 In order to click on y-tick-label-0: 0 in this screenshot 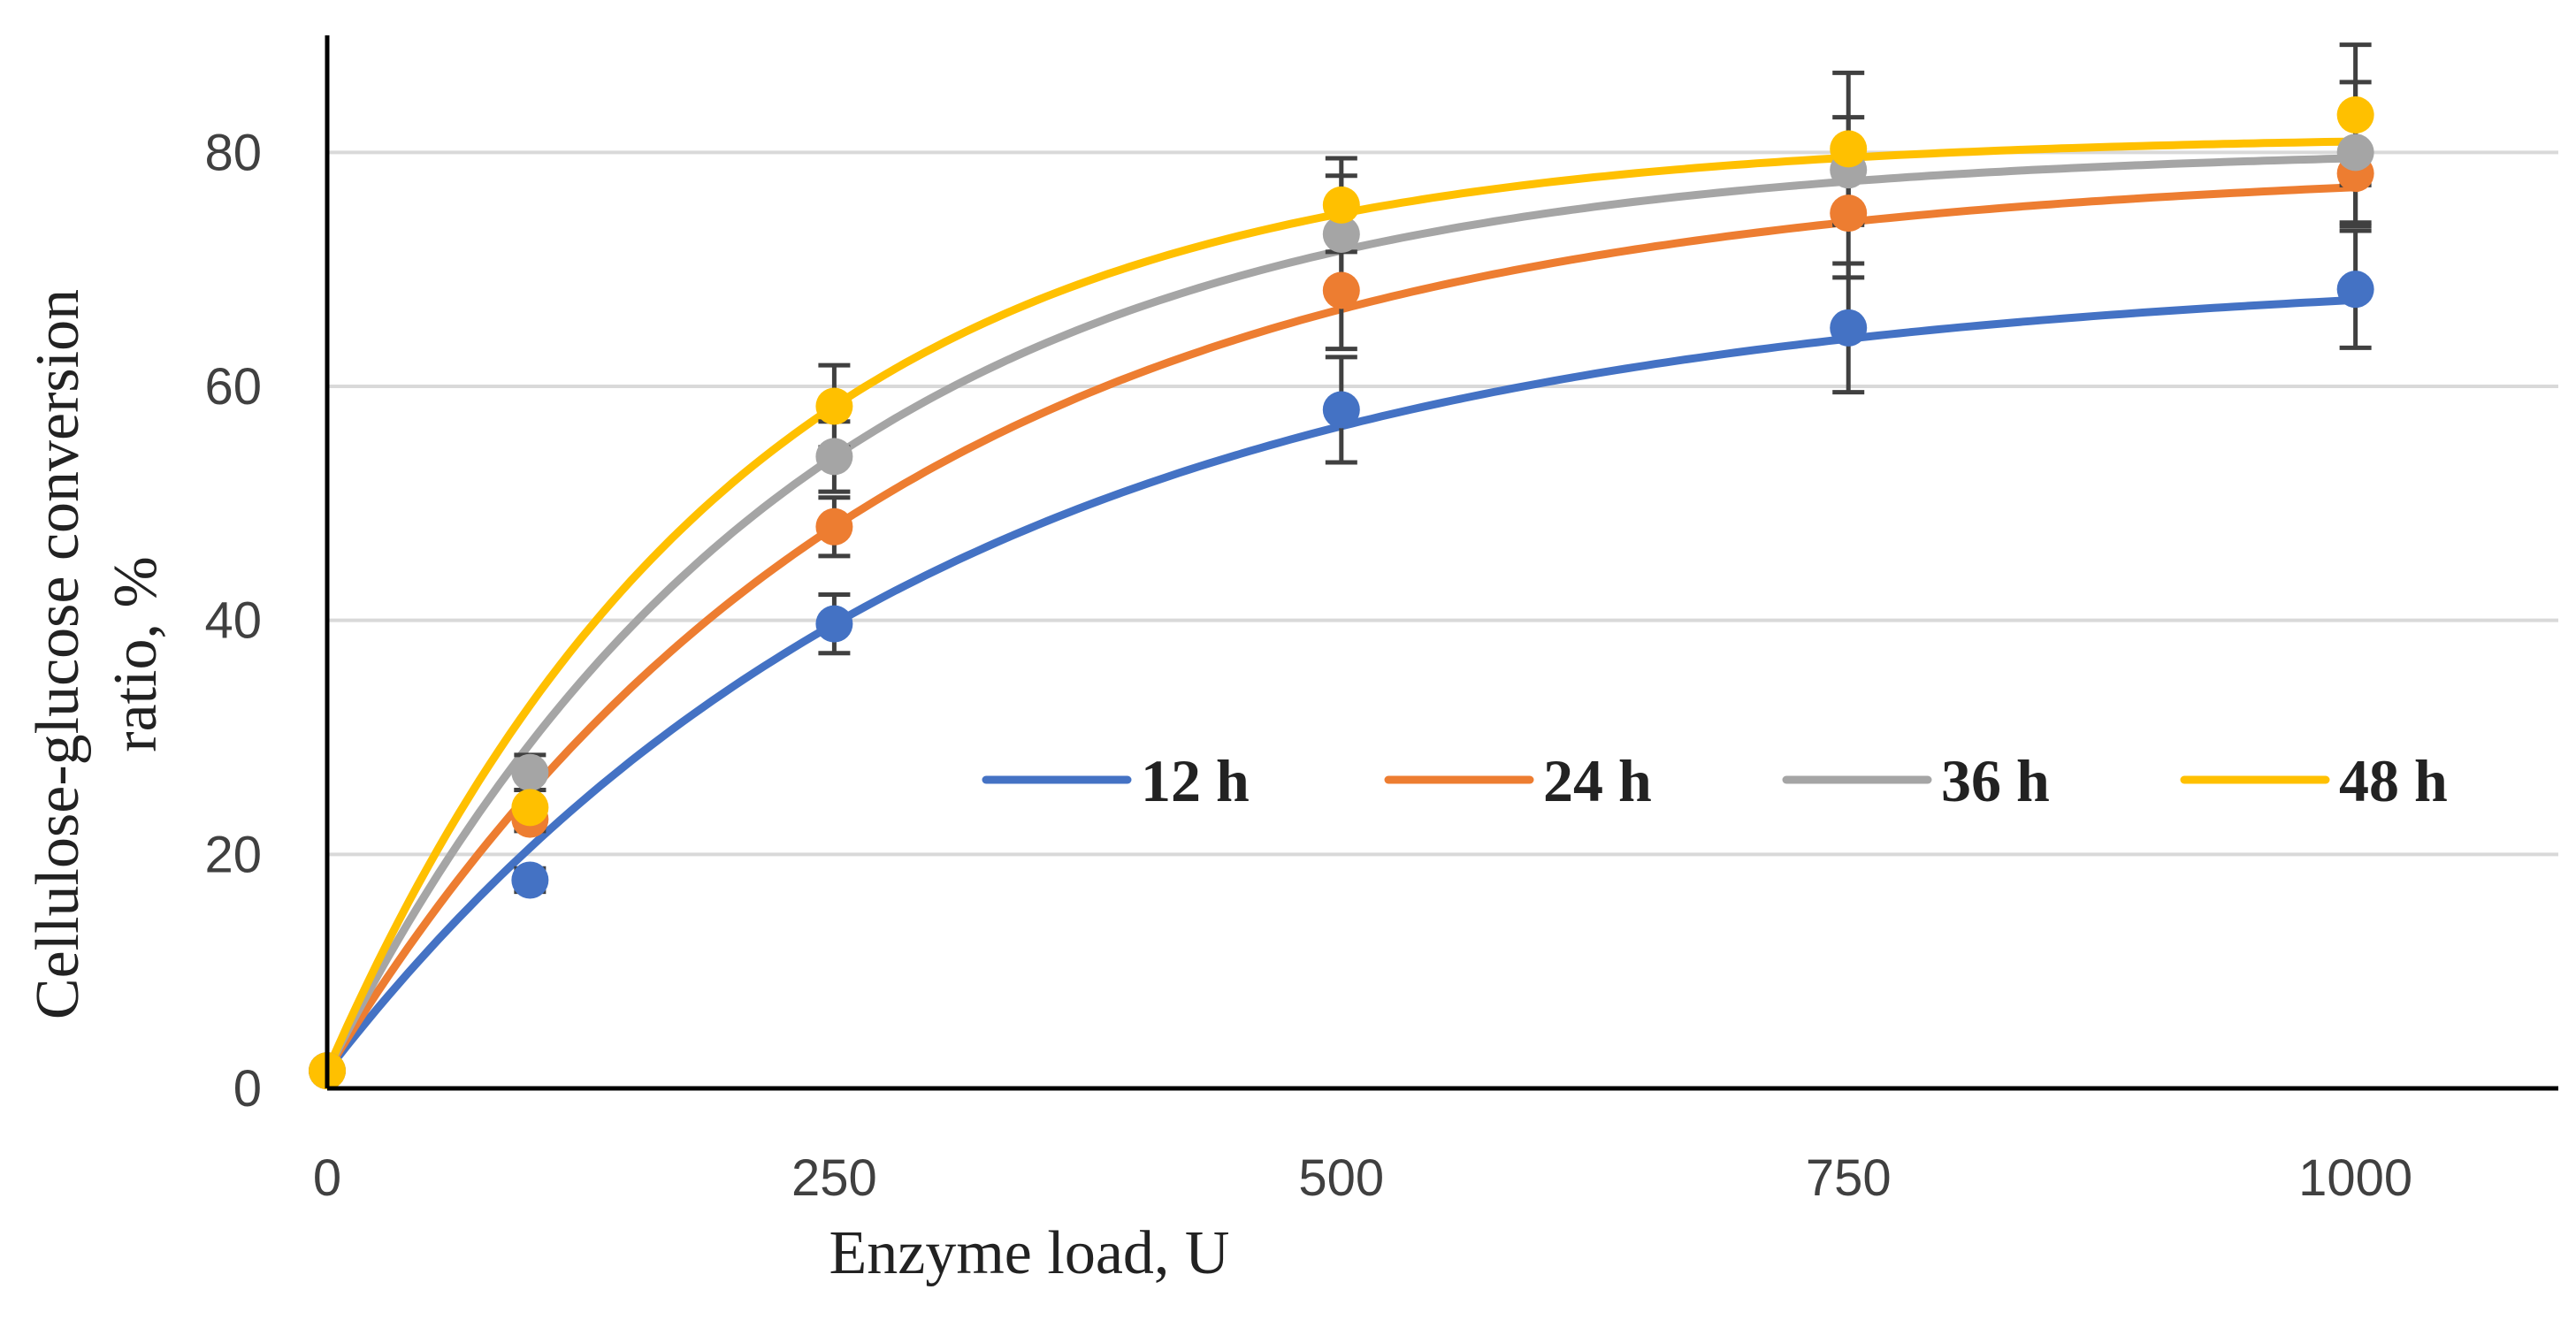, I will do `click(248, 1089)`.